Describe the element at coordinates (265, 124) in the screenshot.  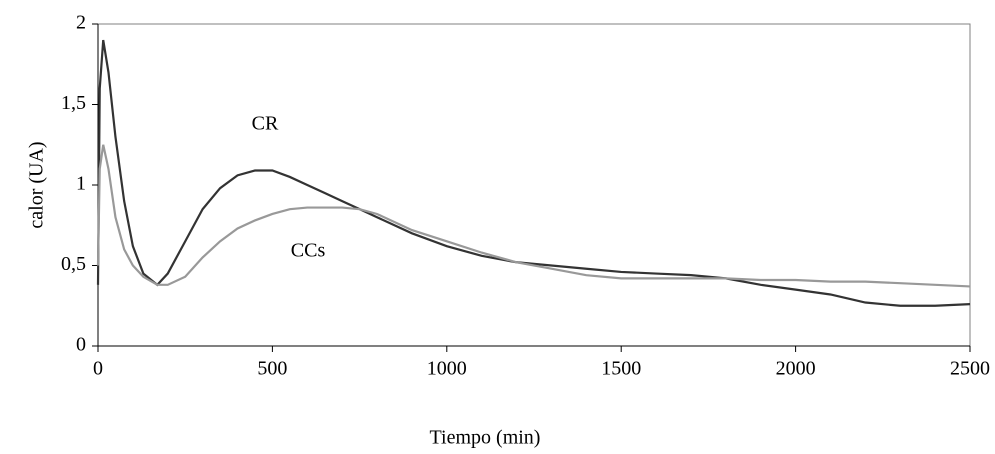
I see `series-label: CR` at that location.